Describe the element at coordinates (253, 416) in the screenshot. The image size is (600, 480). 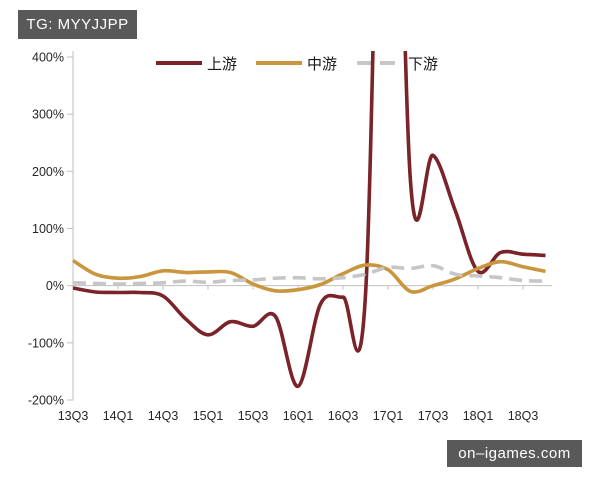
I see `x-tick-label: 15Q3` at that location.